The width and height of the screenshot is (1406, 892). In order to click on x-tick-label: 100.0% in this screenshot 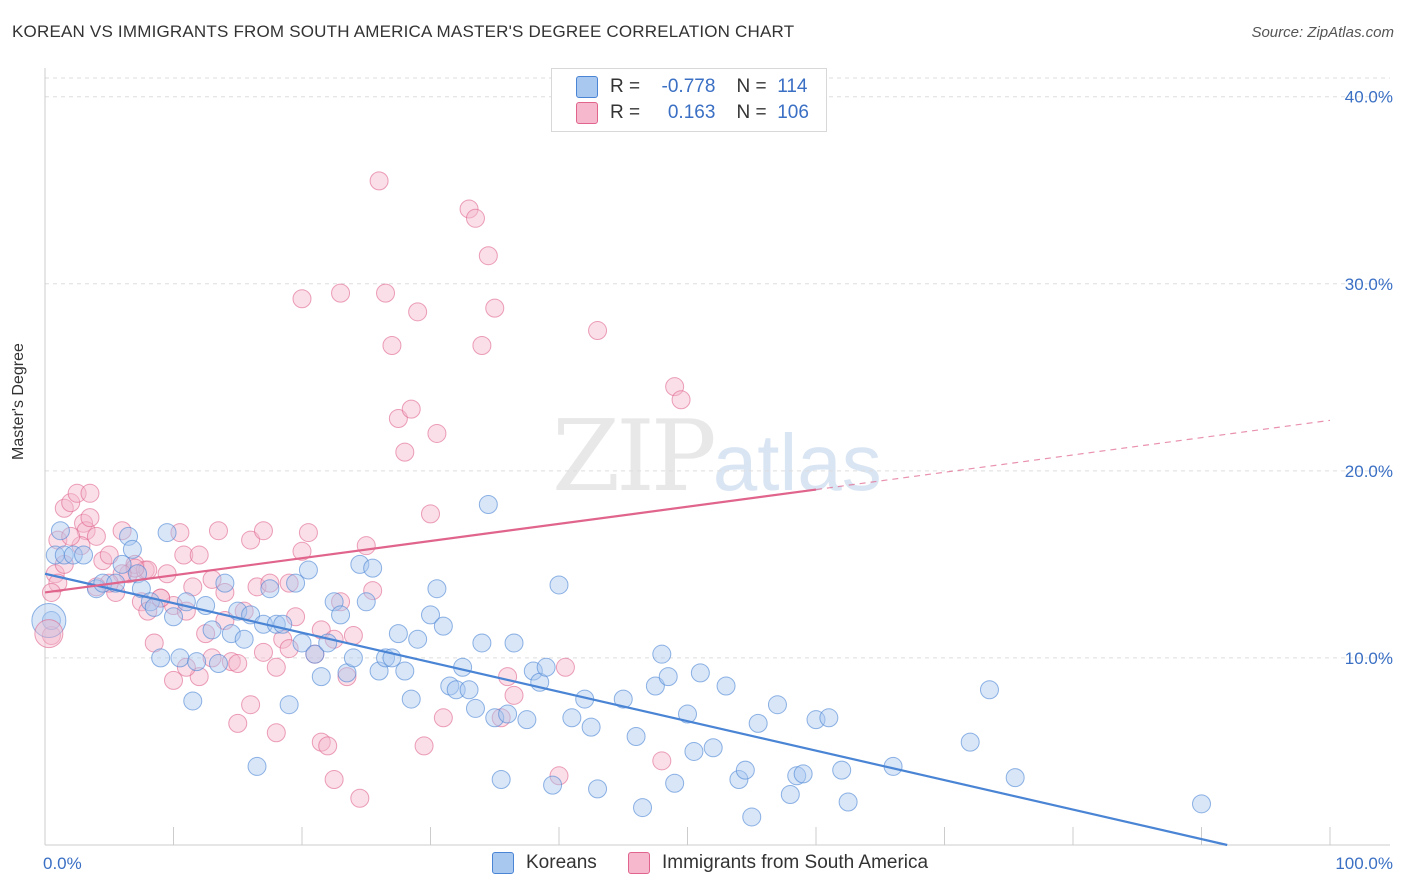, I will do `click(1364, 863)`.